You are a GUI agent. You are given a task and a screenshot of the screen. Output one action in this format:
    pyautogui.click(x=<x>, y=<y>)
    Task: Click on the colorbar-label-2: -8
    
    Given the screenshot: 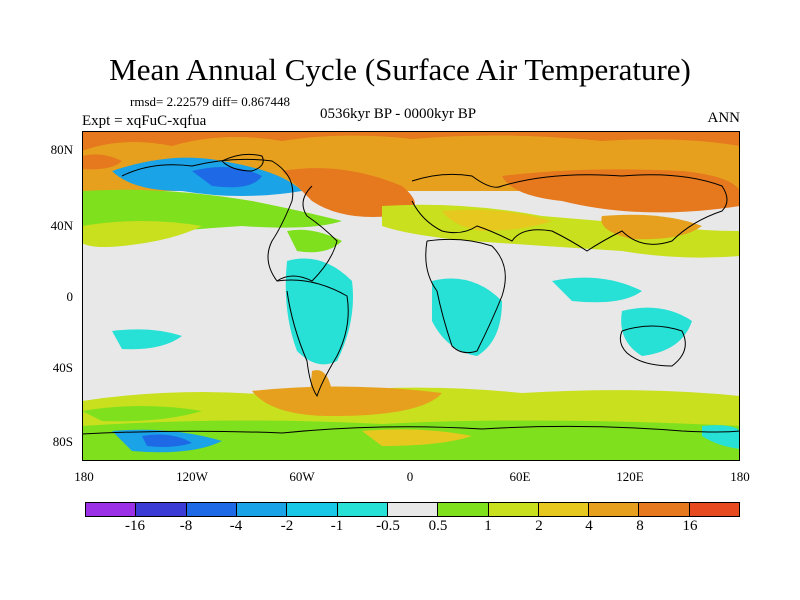 What is the action you would take?
    pyautogui.click(x=186, y=526)
    